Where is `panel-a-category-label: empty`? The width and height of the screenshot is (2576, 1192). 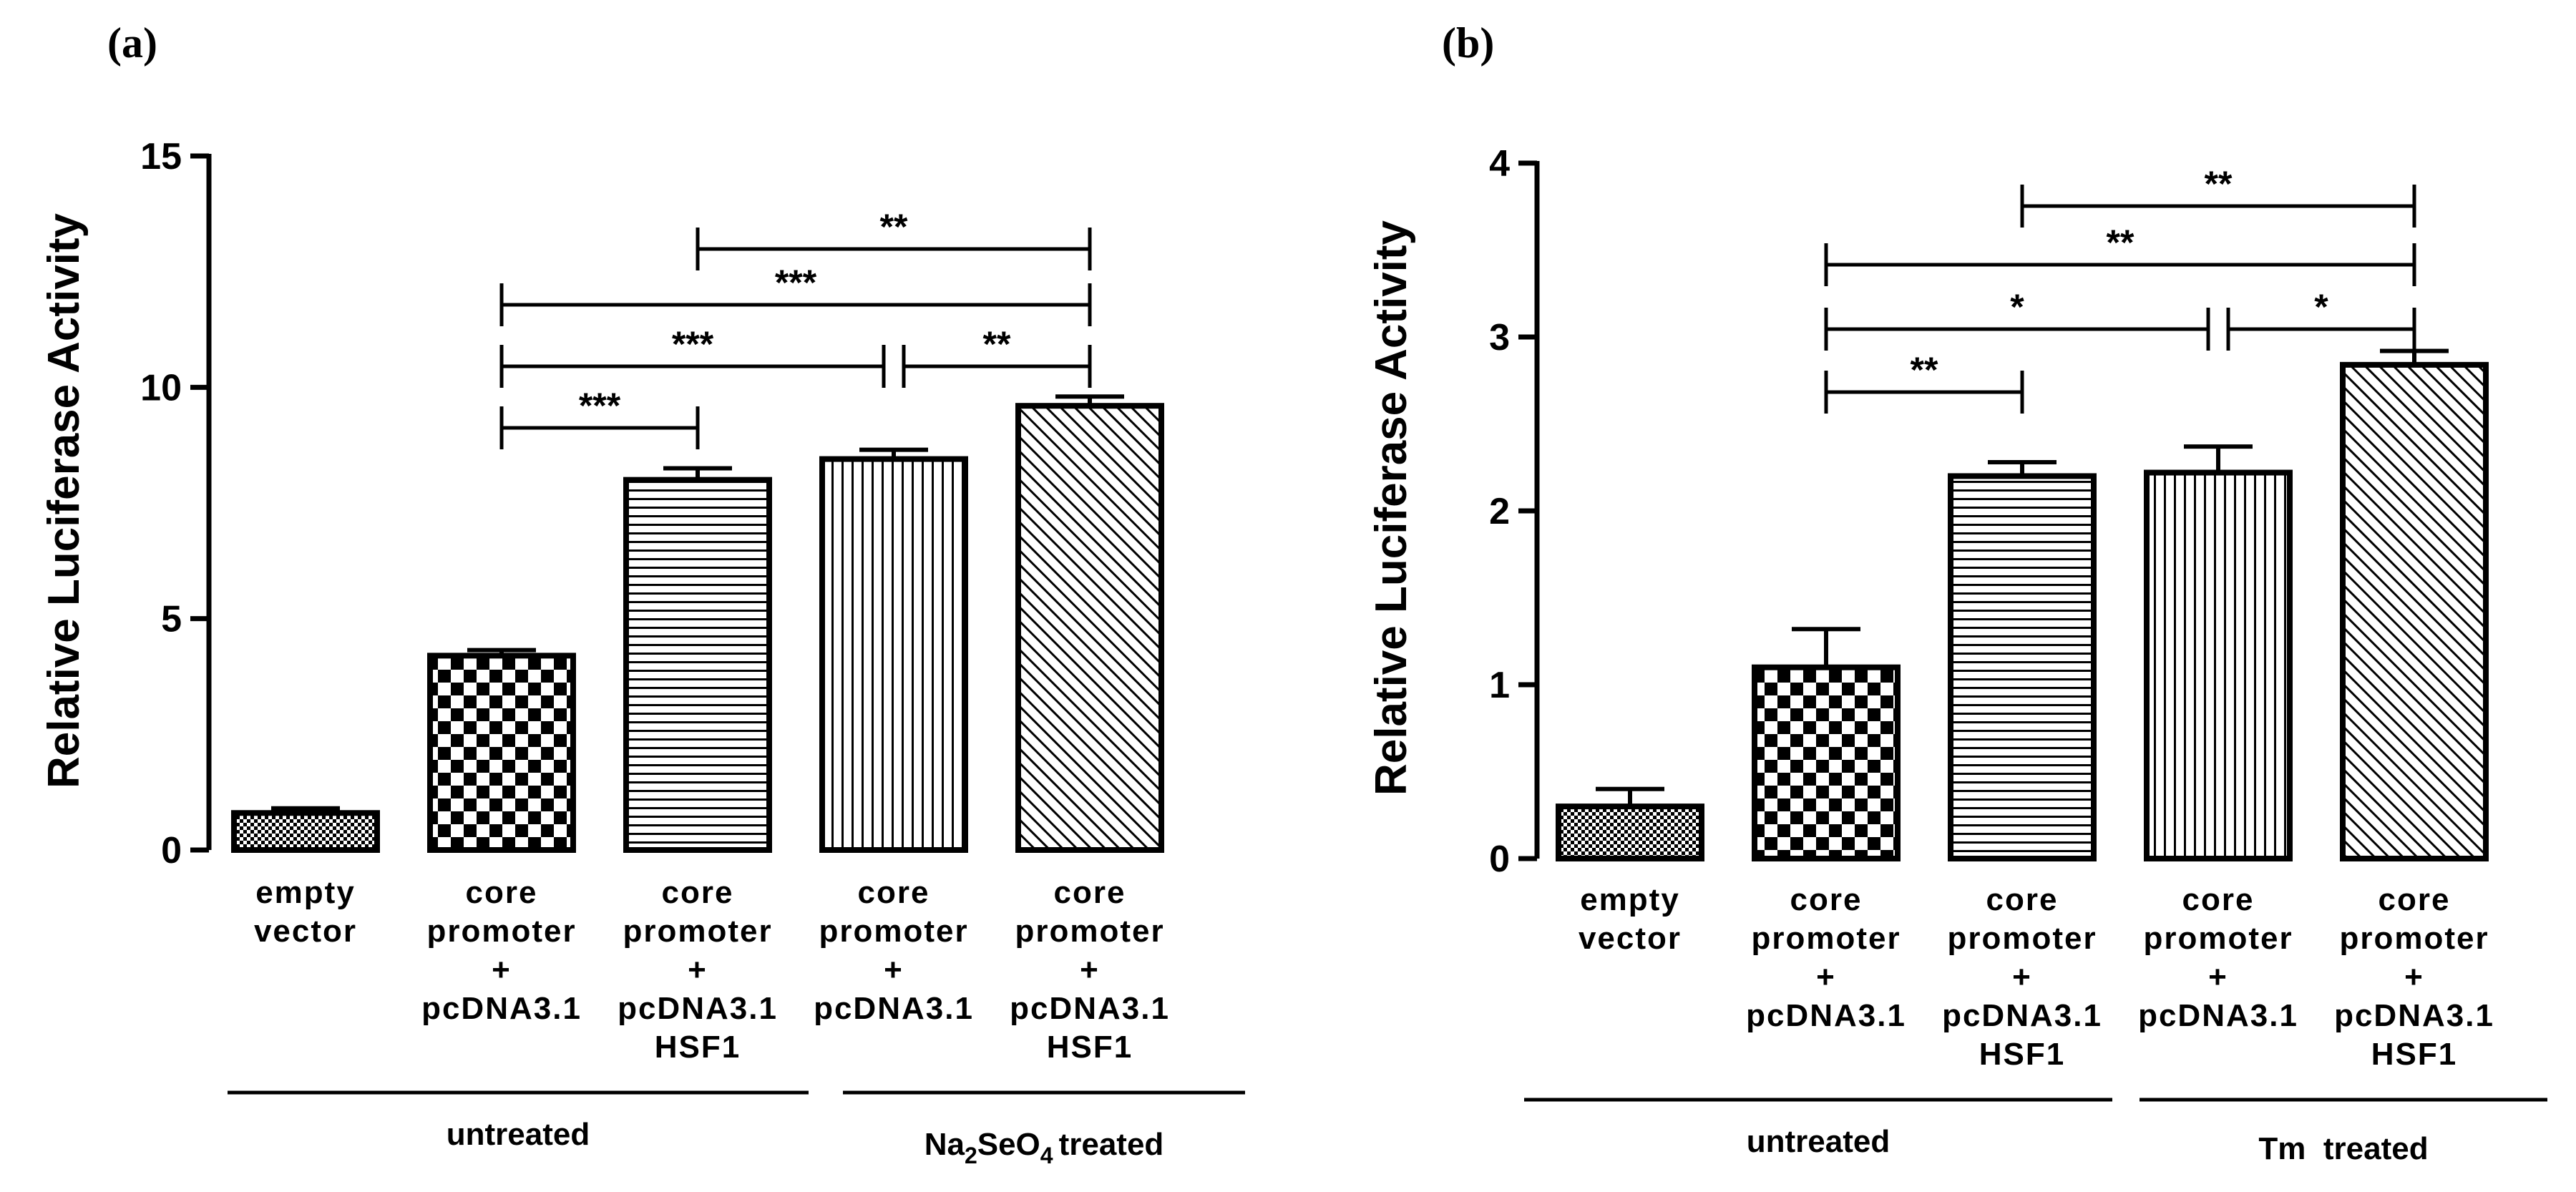 panel-a-category-label: empty is located at coordinates (305, 893).